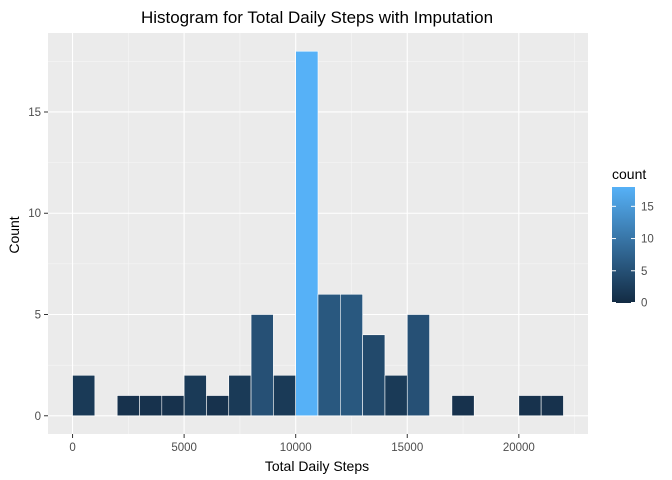  What do you see at coordinates (647, 207) in the screenshot?
I see `legend-tick-label: 15` at bounding box center [647, 207].